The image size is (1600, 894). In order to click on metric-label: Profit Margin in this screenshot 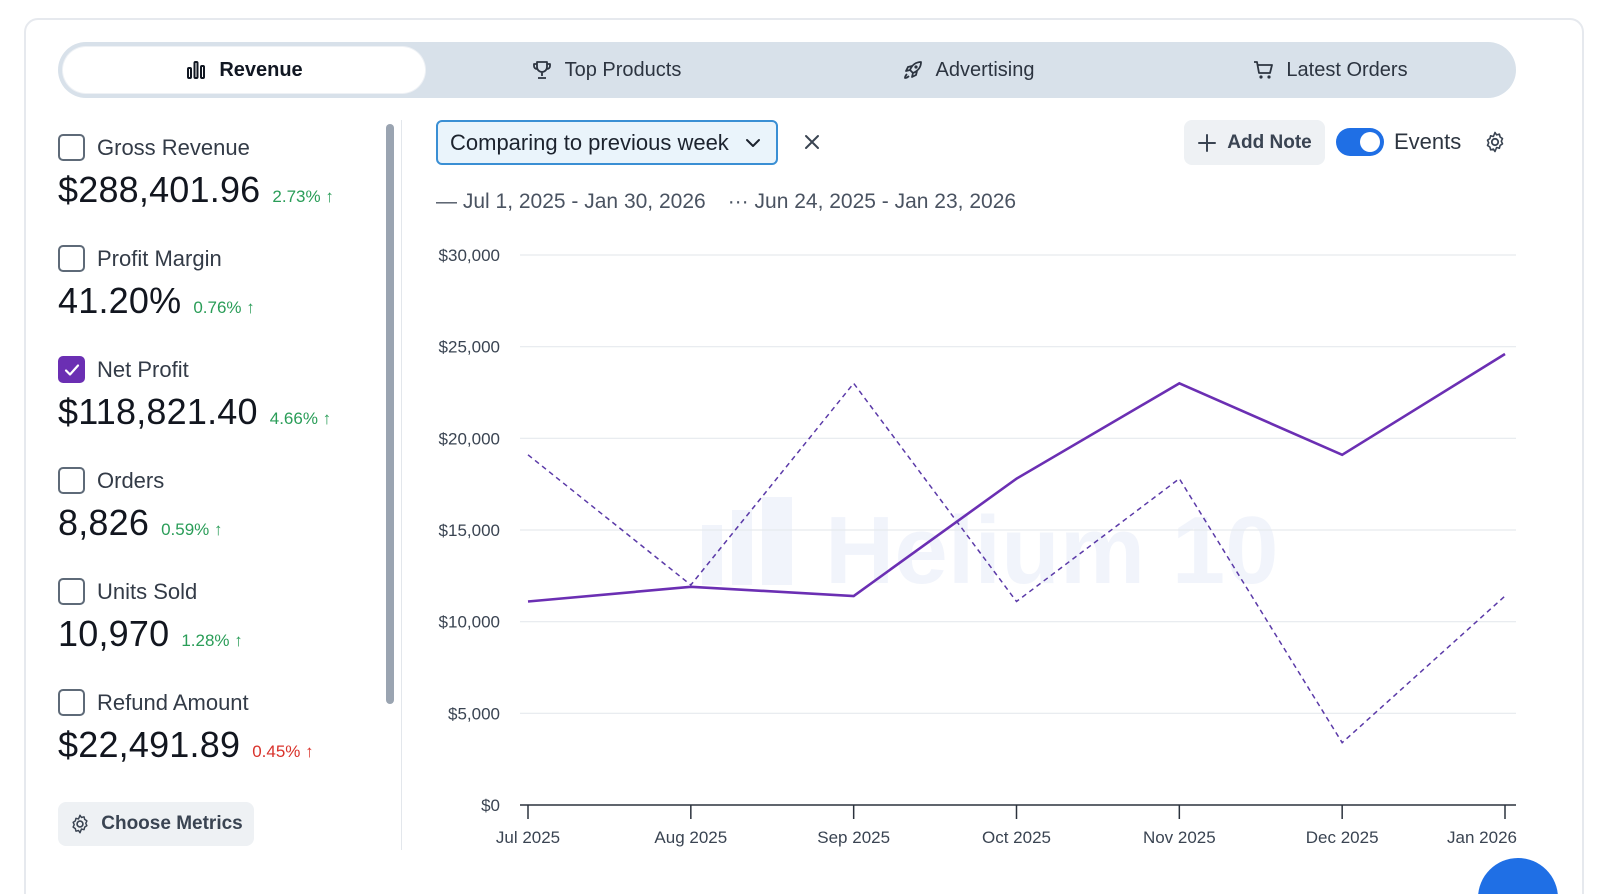, I will do `click(159, 258)`.